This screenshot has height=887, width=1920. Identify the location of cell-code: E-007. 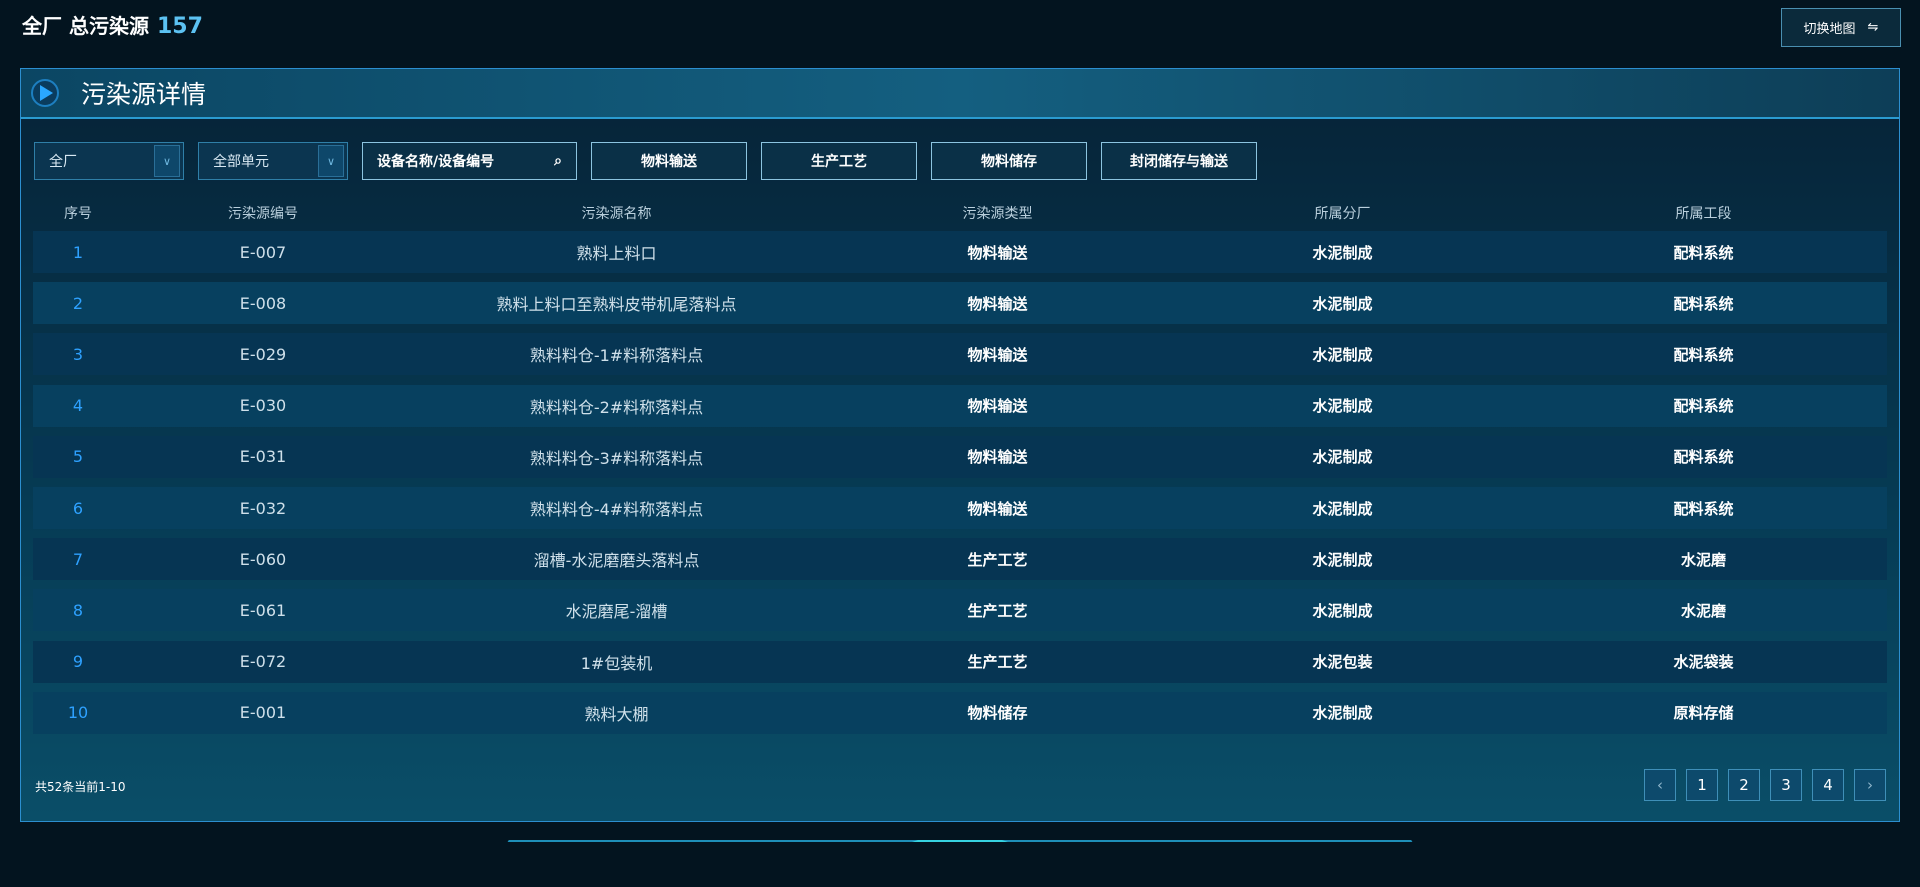
(263, 252).